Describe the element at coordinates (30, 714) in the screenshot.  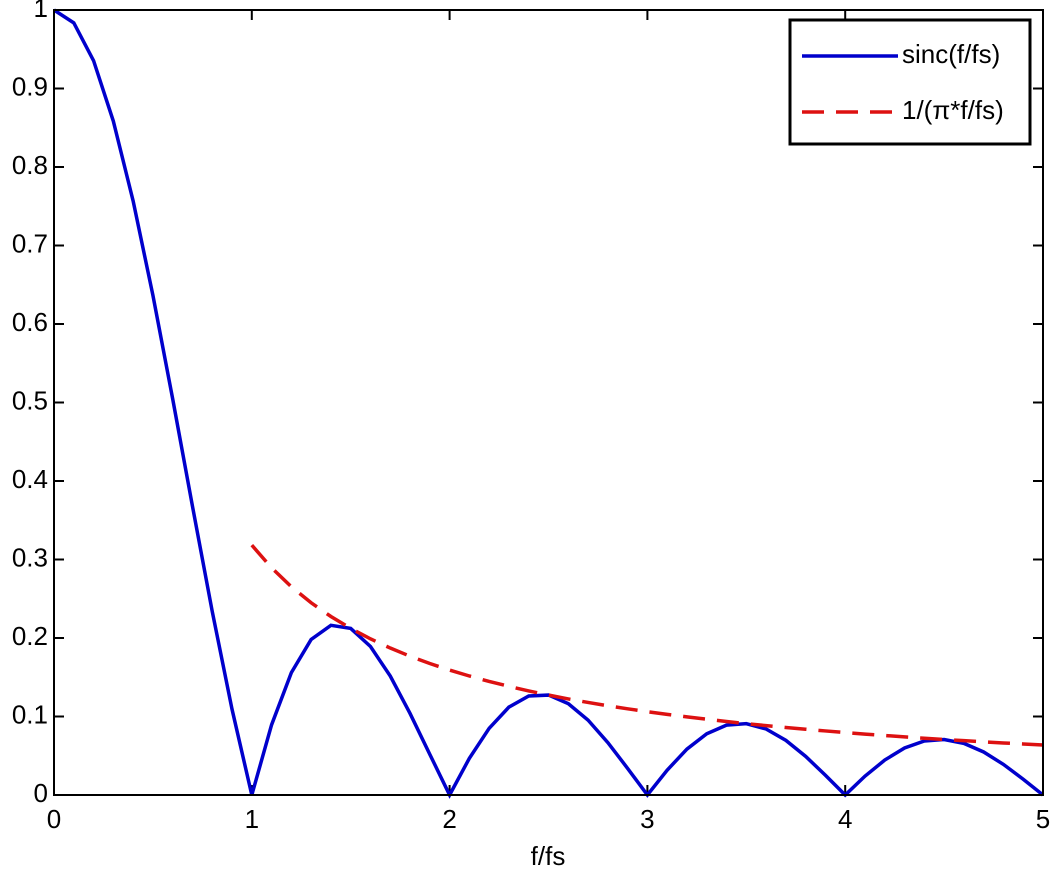
I see `y-tick-label: 0.1` at that location.